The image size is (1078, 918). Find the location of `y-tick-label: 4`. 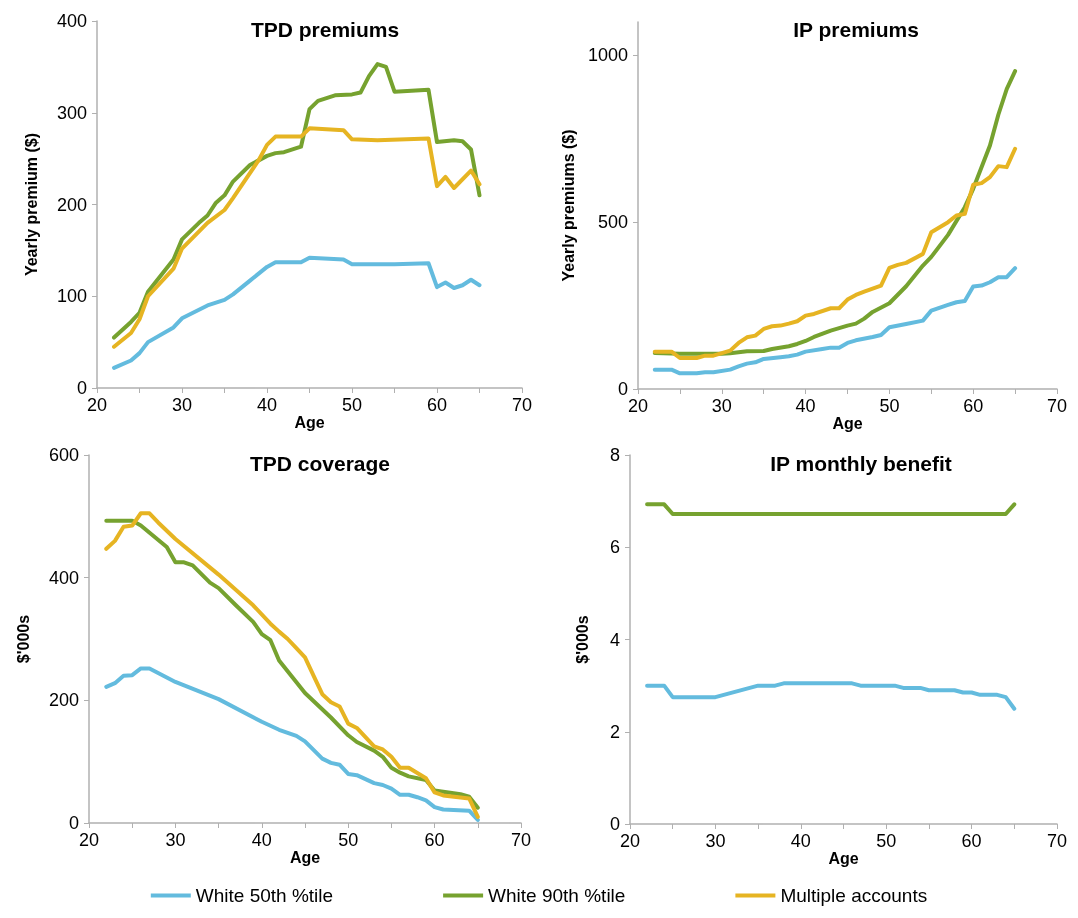

y-tick-label: 4 is located at coordinates (614, 639).